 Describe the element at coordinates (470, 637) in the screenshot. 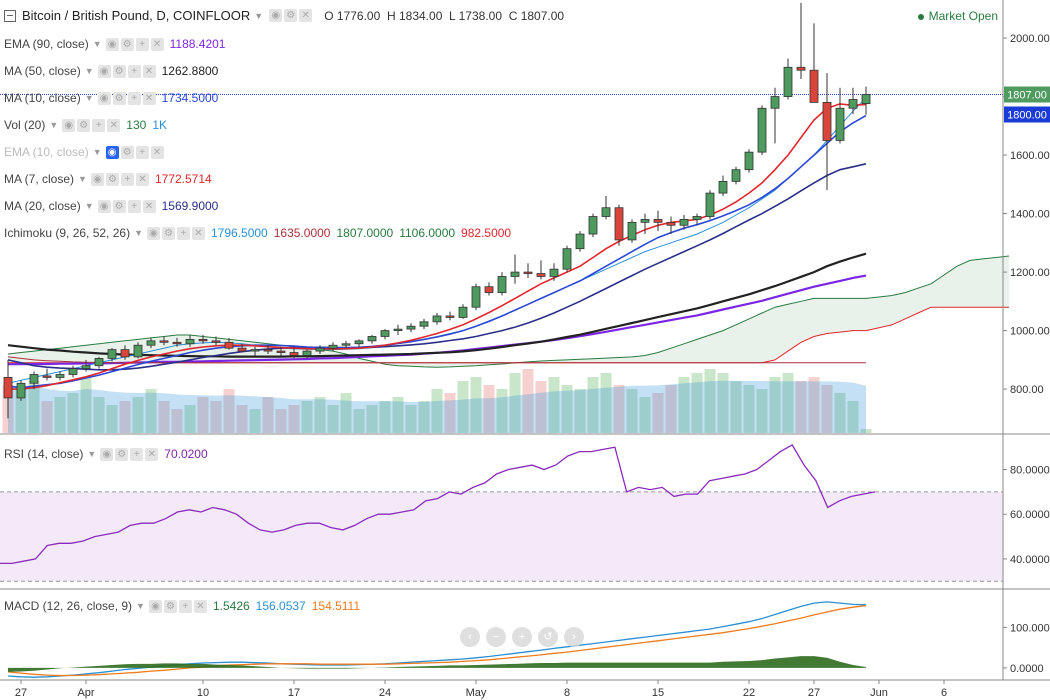

I see `scroll-left-icon: ‹` at that location.